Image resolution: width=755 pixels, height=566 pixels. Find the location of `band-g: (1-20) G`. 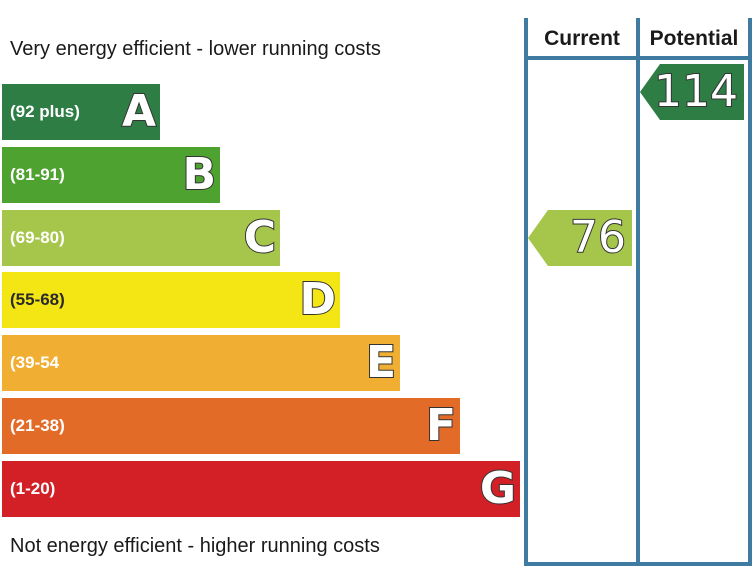

band-g: (1-20) G is located at coordinates (261, 488).